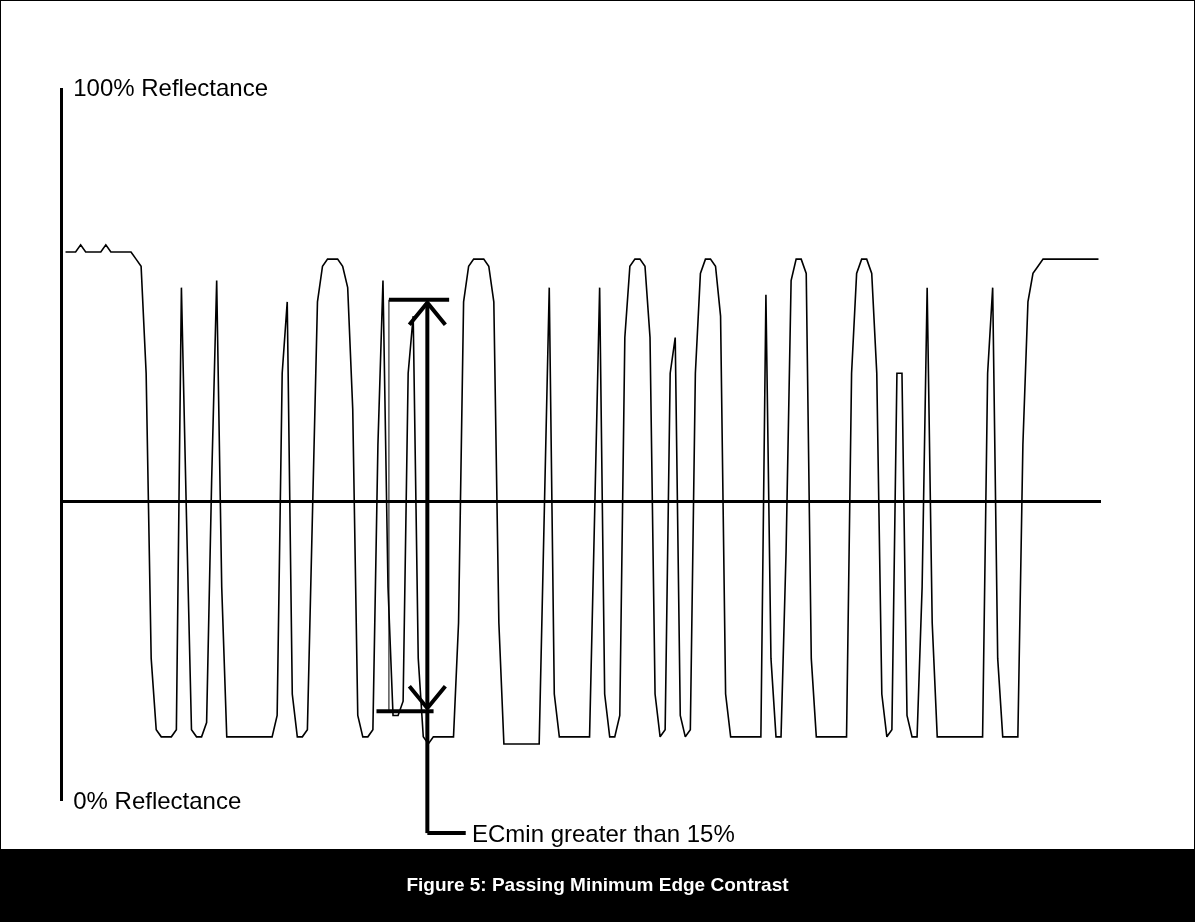 Image resolution: width=1195 pixels, height=922 pixels. I want to click on y-tick-label: 100% Reflectance, so click(170, 88).